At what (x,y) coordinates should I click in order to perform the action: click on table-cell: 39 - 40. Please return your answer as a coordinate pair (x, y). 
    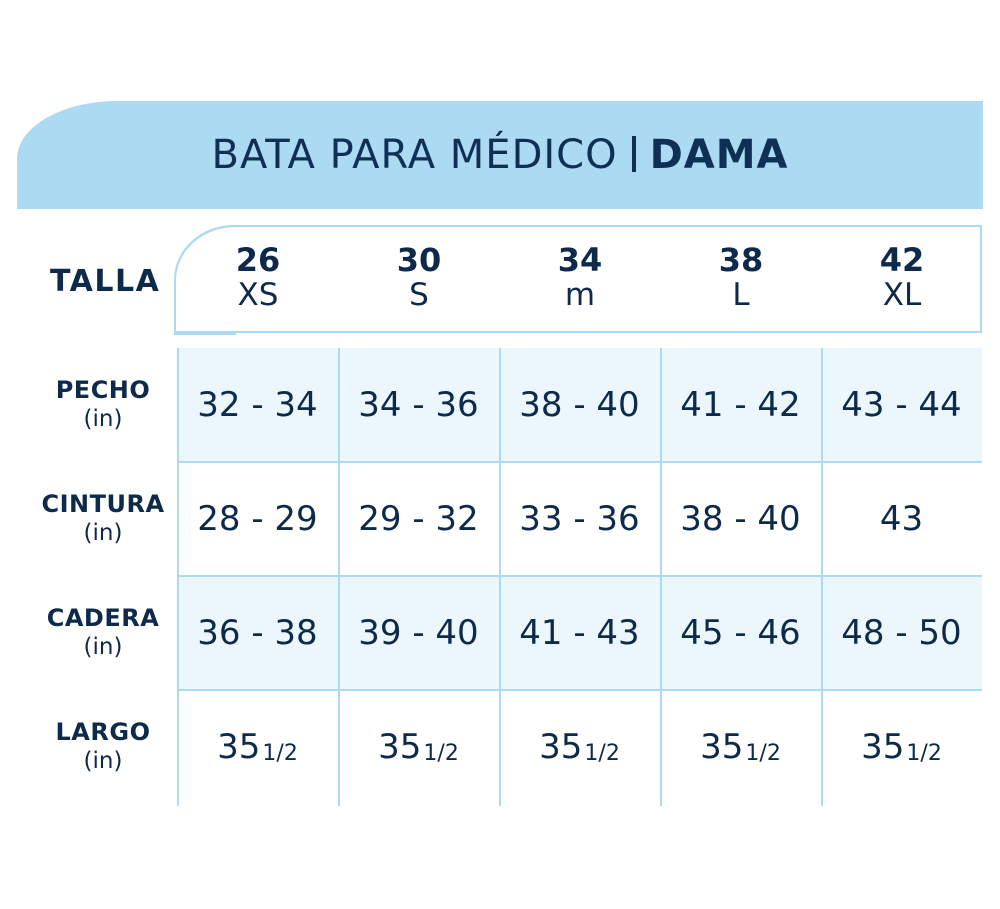
    Looking at the image, I should click on (418, 633).